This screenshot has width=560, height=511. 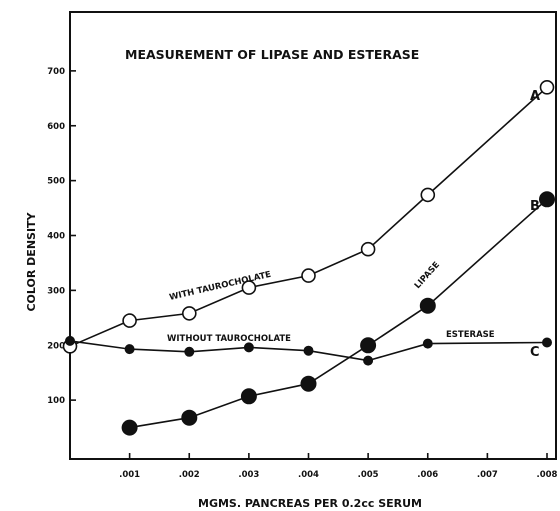 What do you see at coordinates (470, 335) in the screenshot?
I see `annotation-esterase: ESTERASE` at bounding box center [470, 335].